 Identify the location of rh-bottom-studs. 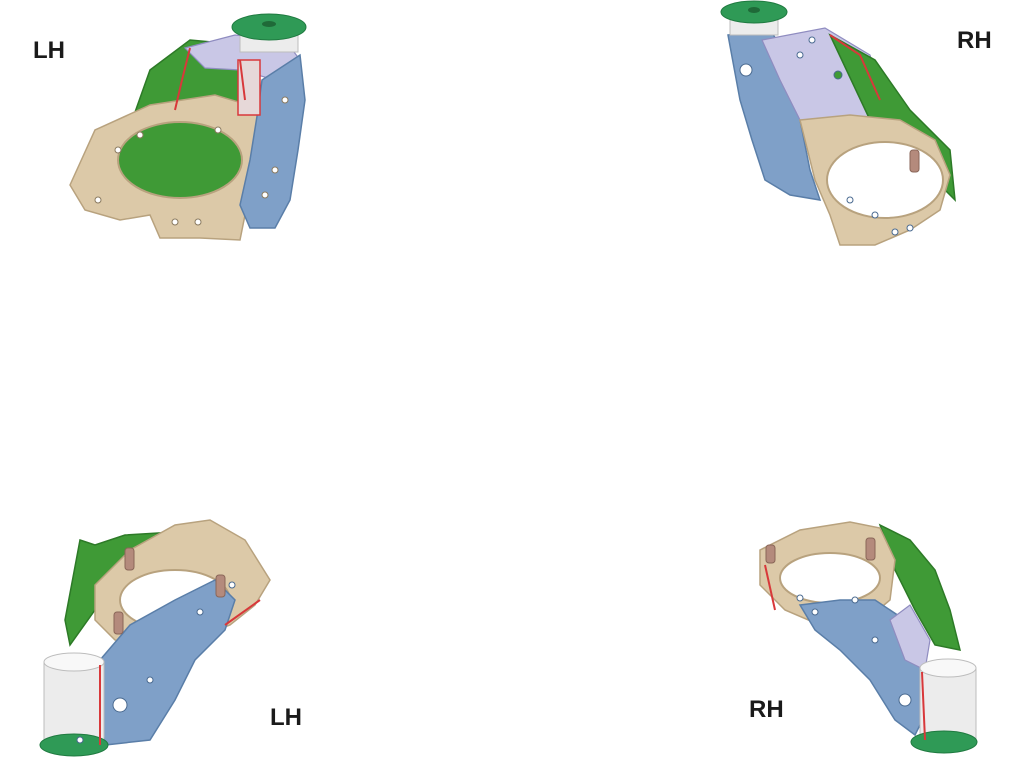
(820, 550).